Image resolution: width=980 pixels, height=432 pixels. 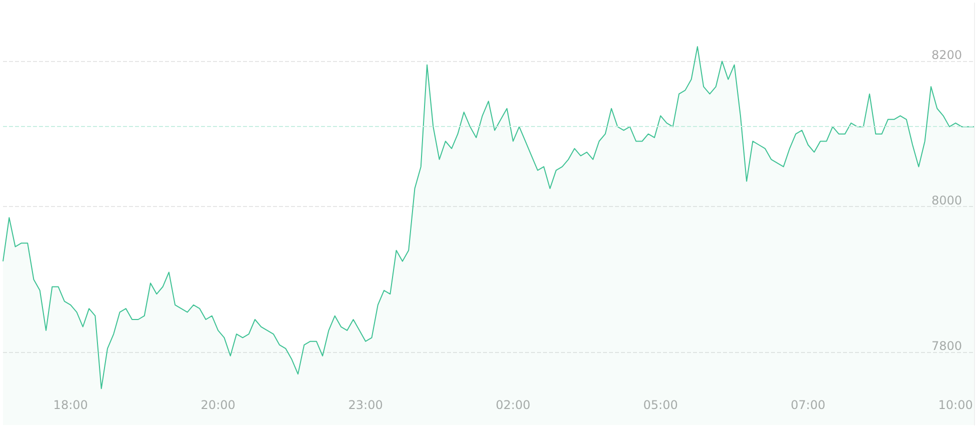 What do you see at coordinates (946, 55) in the screenshot?
I see `y-tick-label: 8200` at bounding box center [946, 55].